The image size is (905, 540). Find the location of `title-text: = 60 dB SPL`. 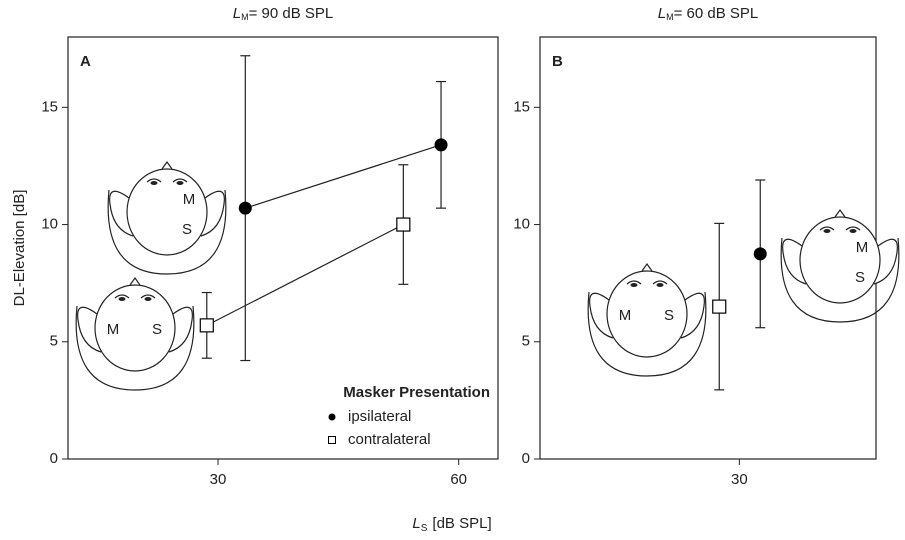

title-text: = 60 dB SPL is located at coordinates (716, 13).